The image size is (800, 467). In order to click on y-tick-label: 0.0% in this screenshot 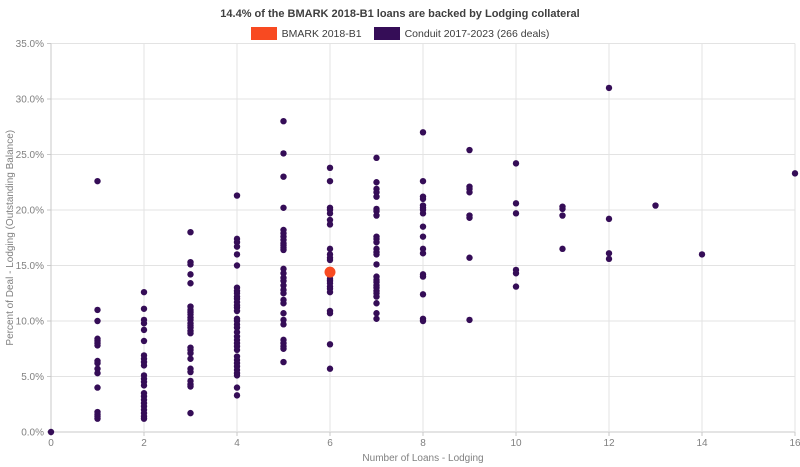, I will do `click(32, 433)`.